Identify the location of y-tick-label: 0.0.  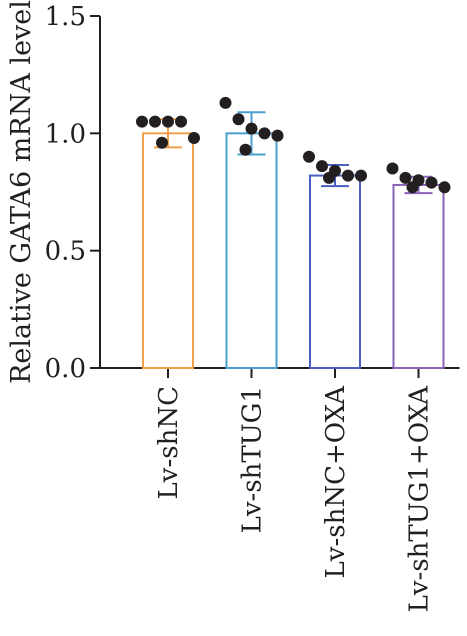
(65, 369).